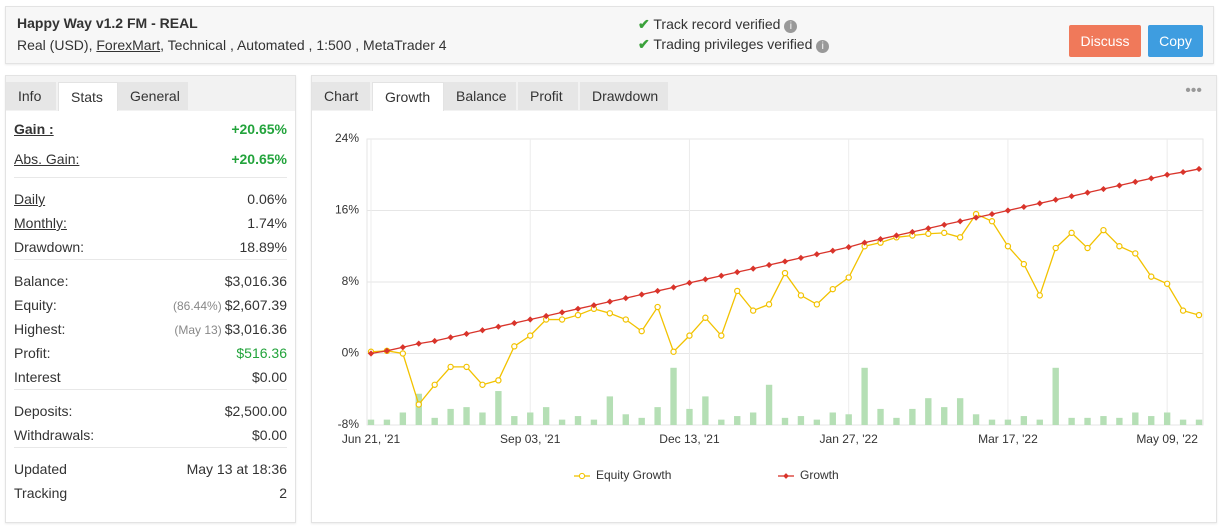 The image size is (1221, 530). What do you see at coordinates (150, 377) in the screenshot?
I see `stat-row: Interest $0.00` at bounding box center [150, 377].